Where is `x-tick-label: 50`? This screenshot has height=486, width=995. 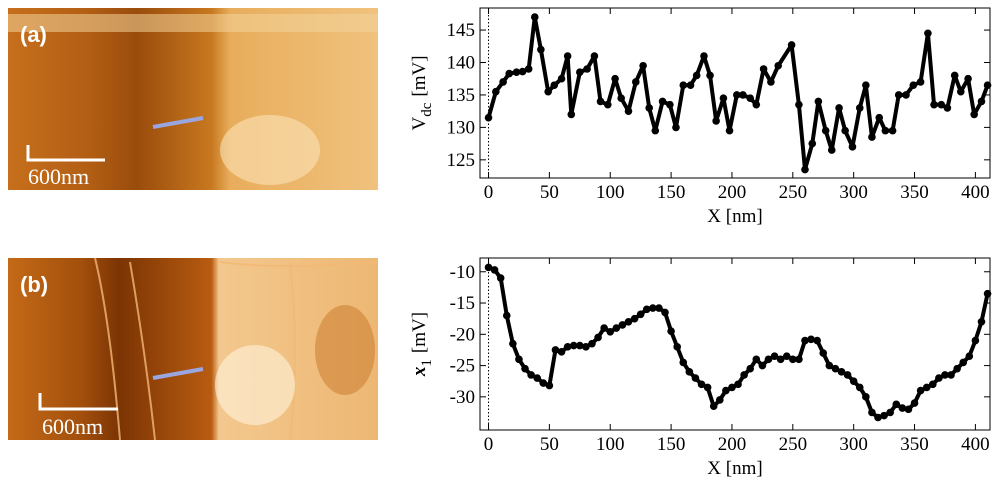 x-tick-label: 50 is located at coordinates (549, 192).